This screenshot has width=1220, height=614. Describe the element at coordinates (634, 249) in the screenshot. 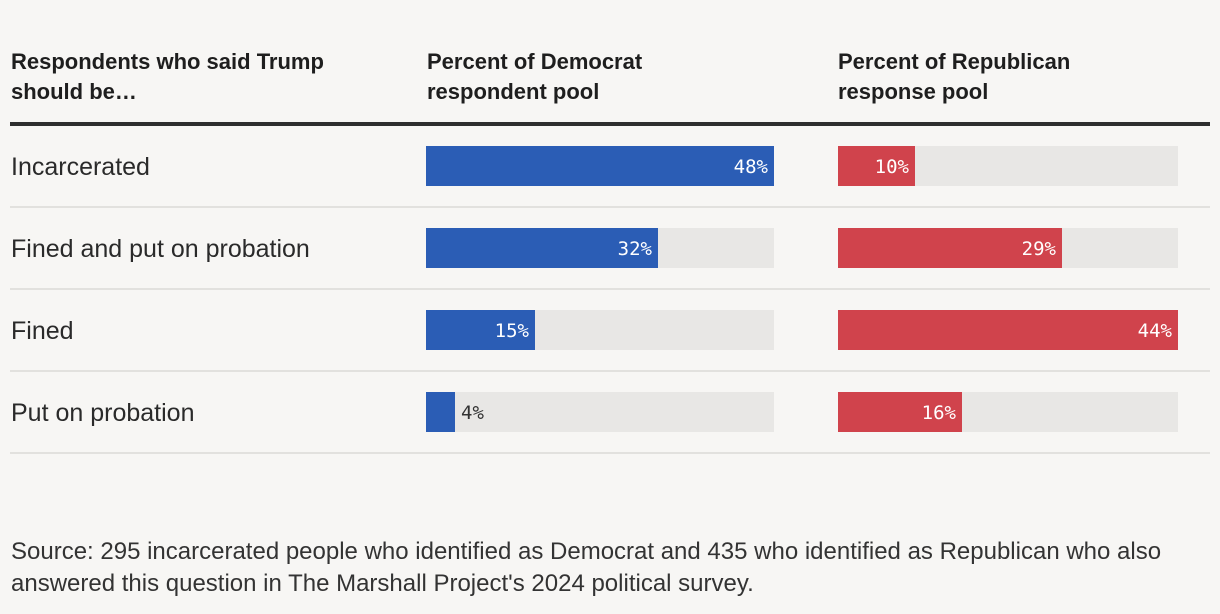

I see `dem-value-label: 32%` at that location.